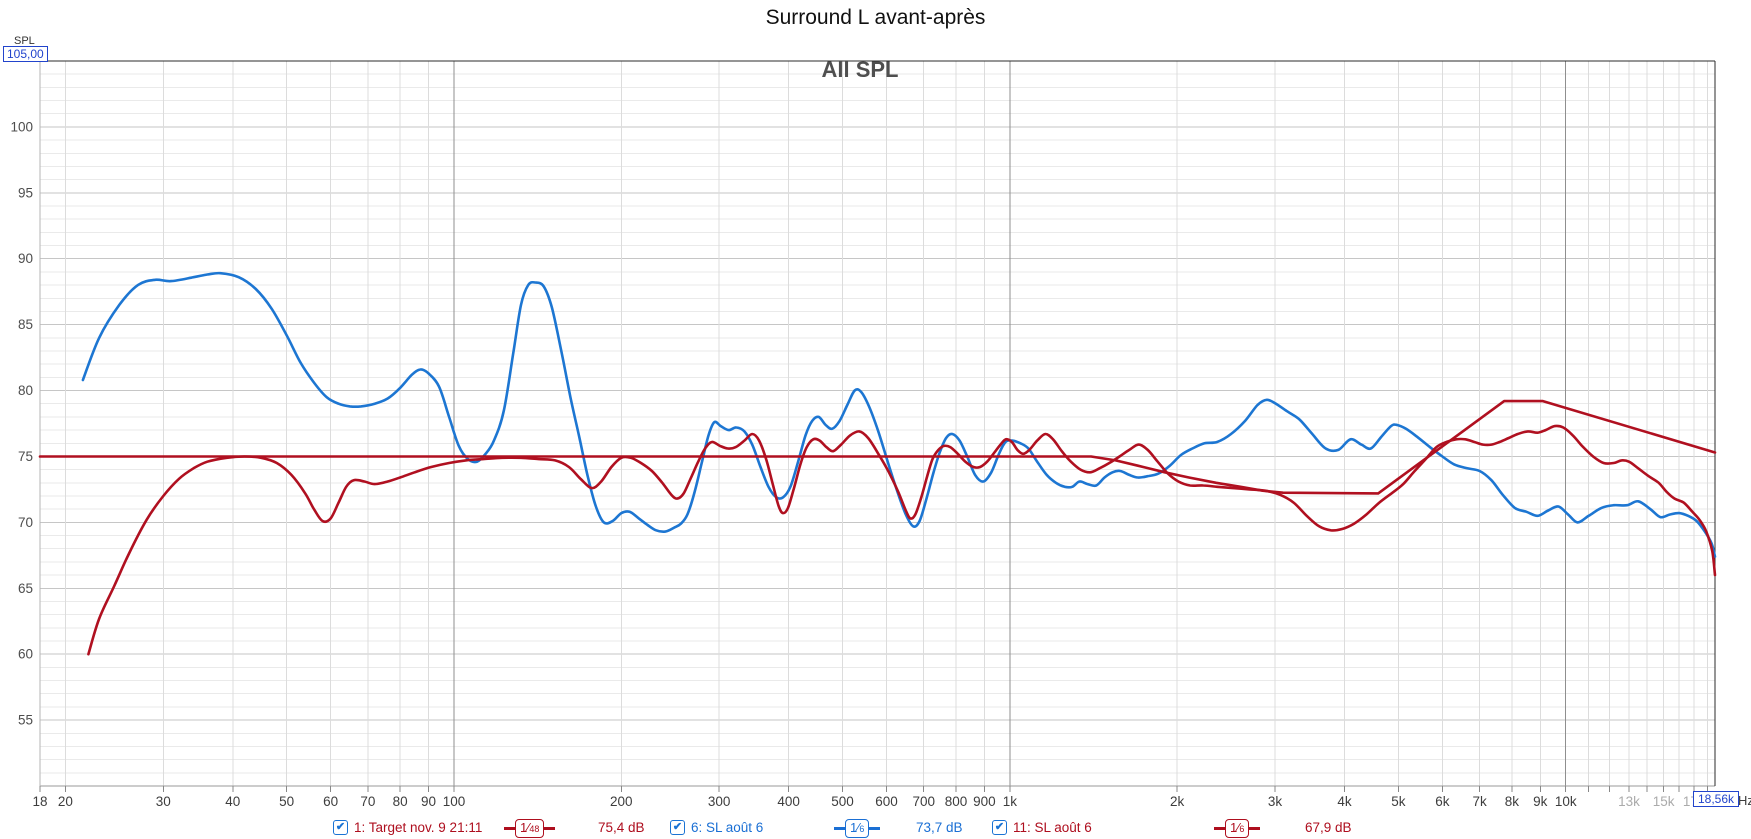  What do you see at coordinates (788, 801) in the screenshot?
I see `x-tick-label: 400` at bounding box center [788, 801].